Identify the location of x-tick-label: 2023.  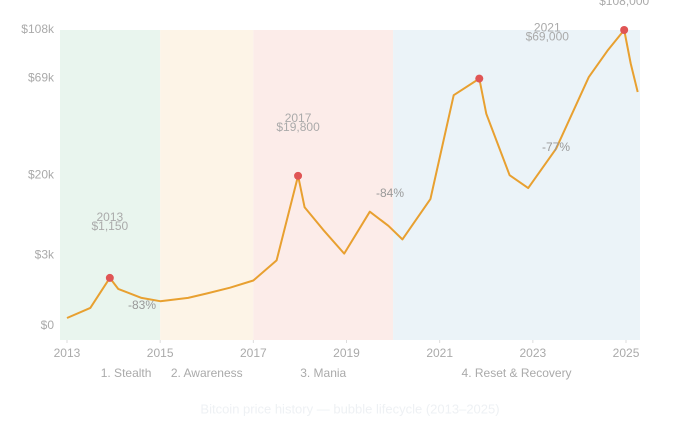
(532, 353).